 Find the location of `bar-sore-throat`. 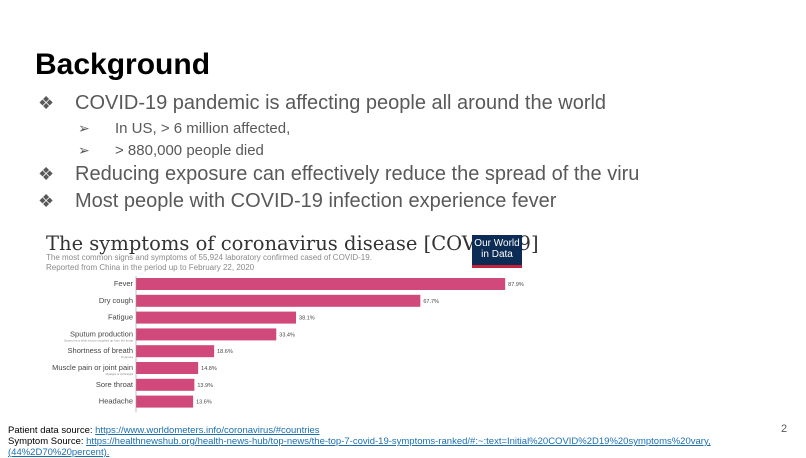

bar-sore-throat is located at coordinates (165, 384).